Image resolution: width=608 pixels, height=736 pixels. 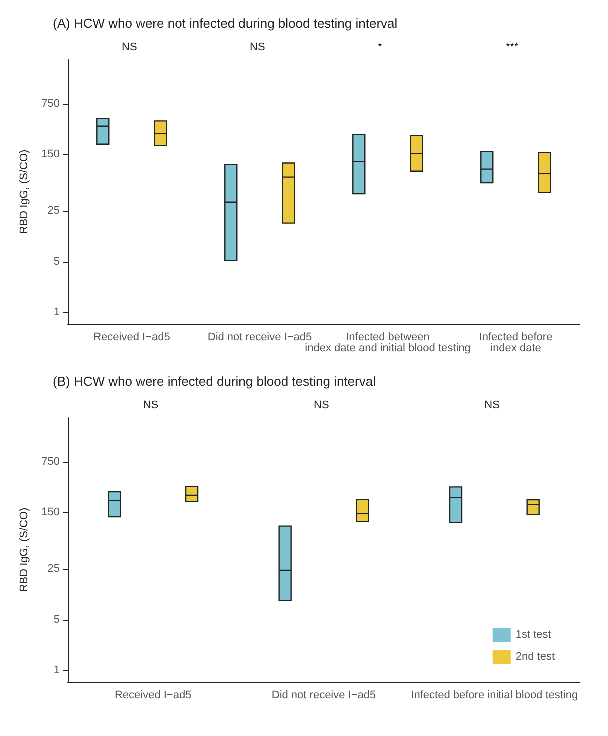 I want to click on chart-title: (B) HCW who were infected during blood testing interval, so click(x=214, y=381).